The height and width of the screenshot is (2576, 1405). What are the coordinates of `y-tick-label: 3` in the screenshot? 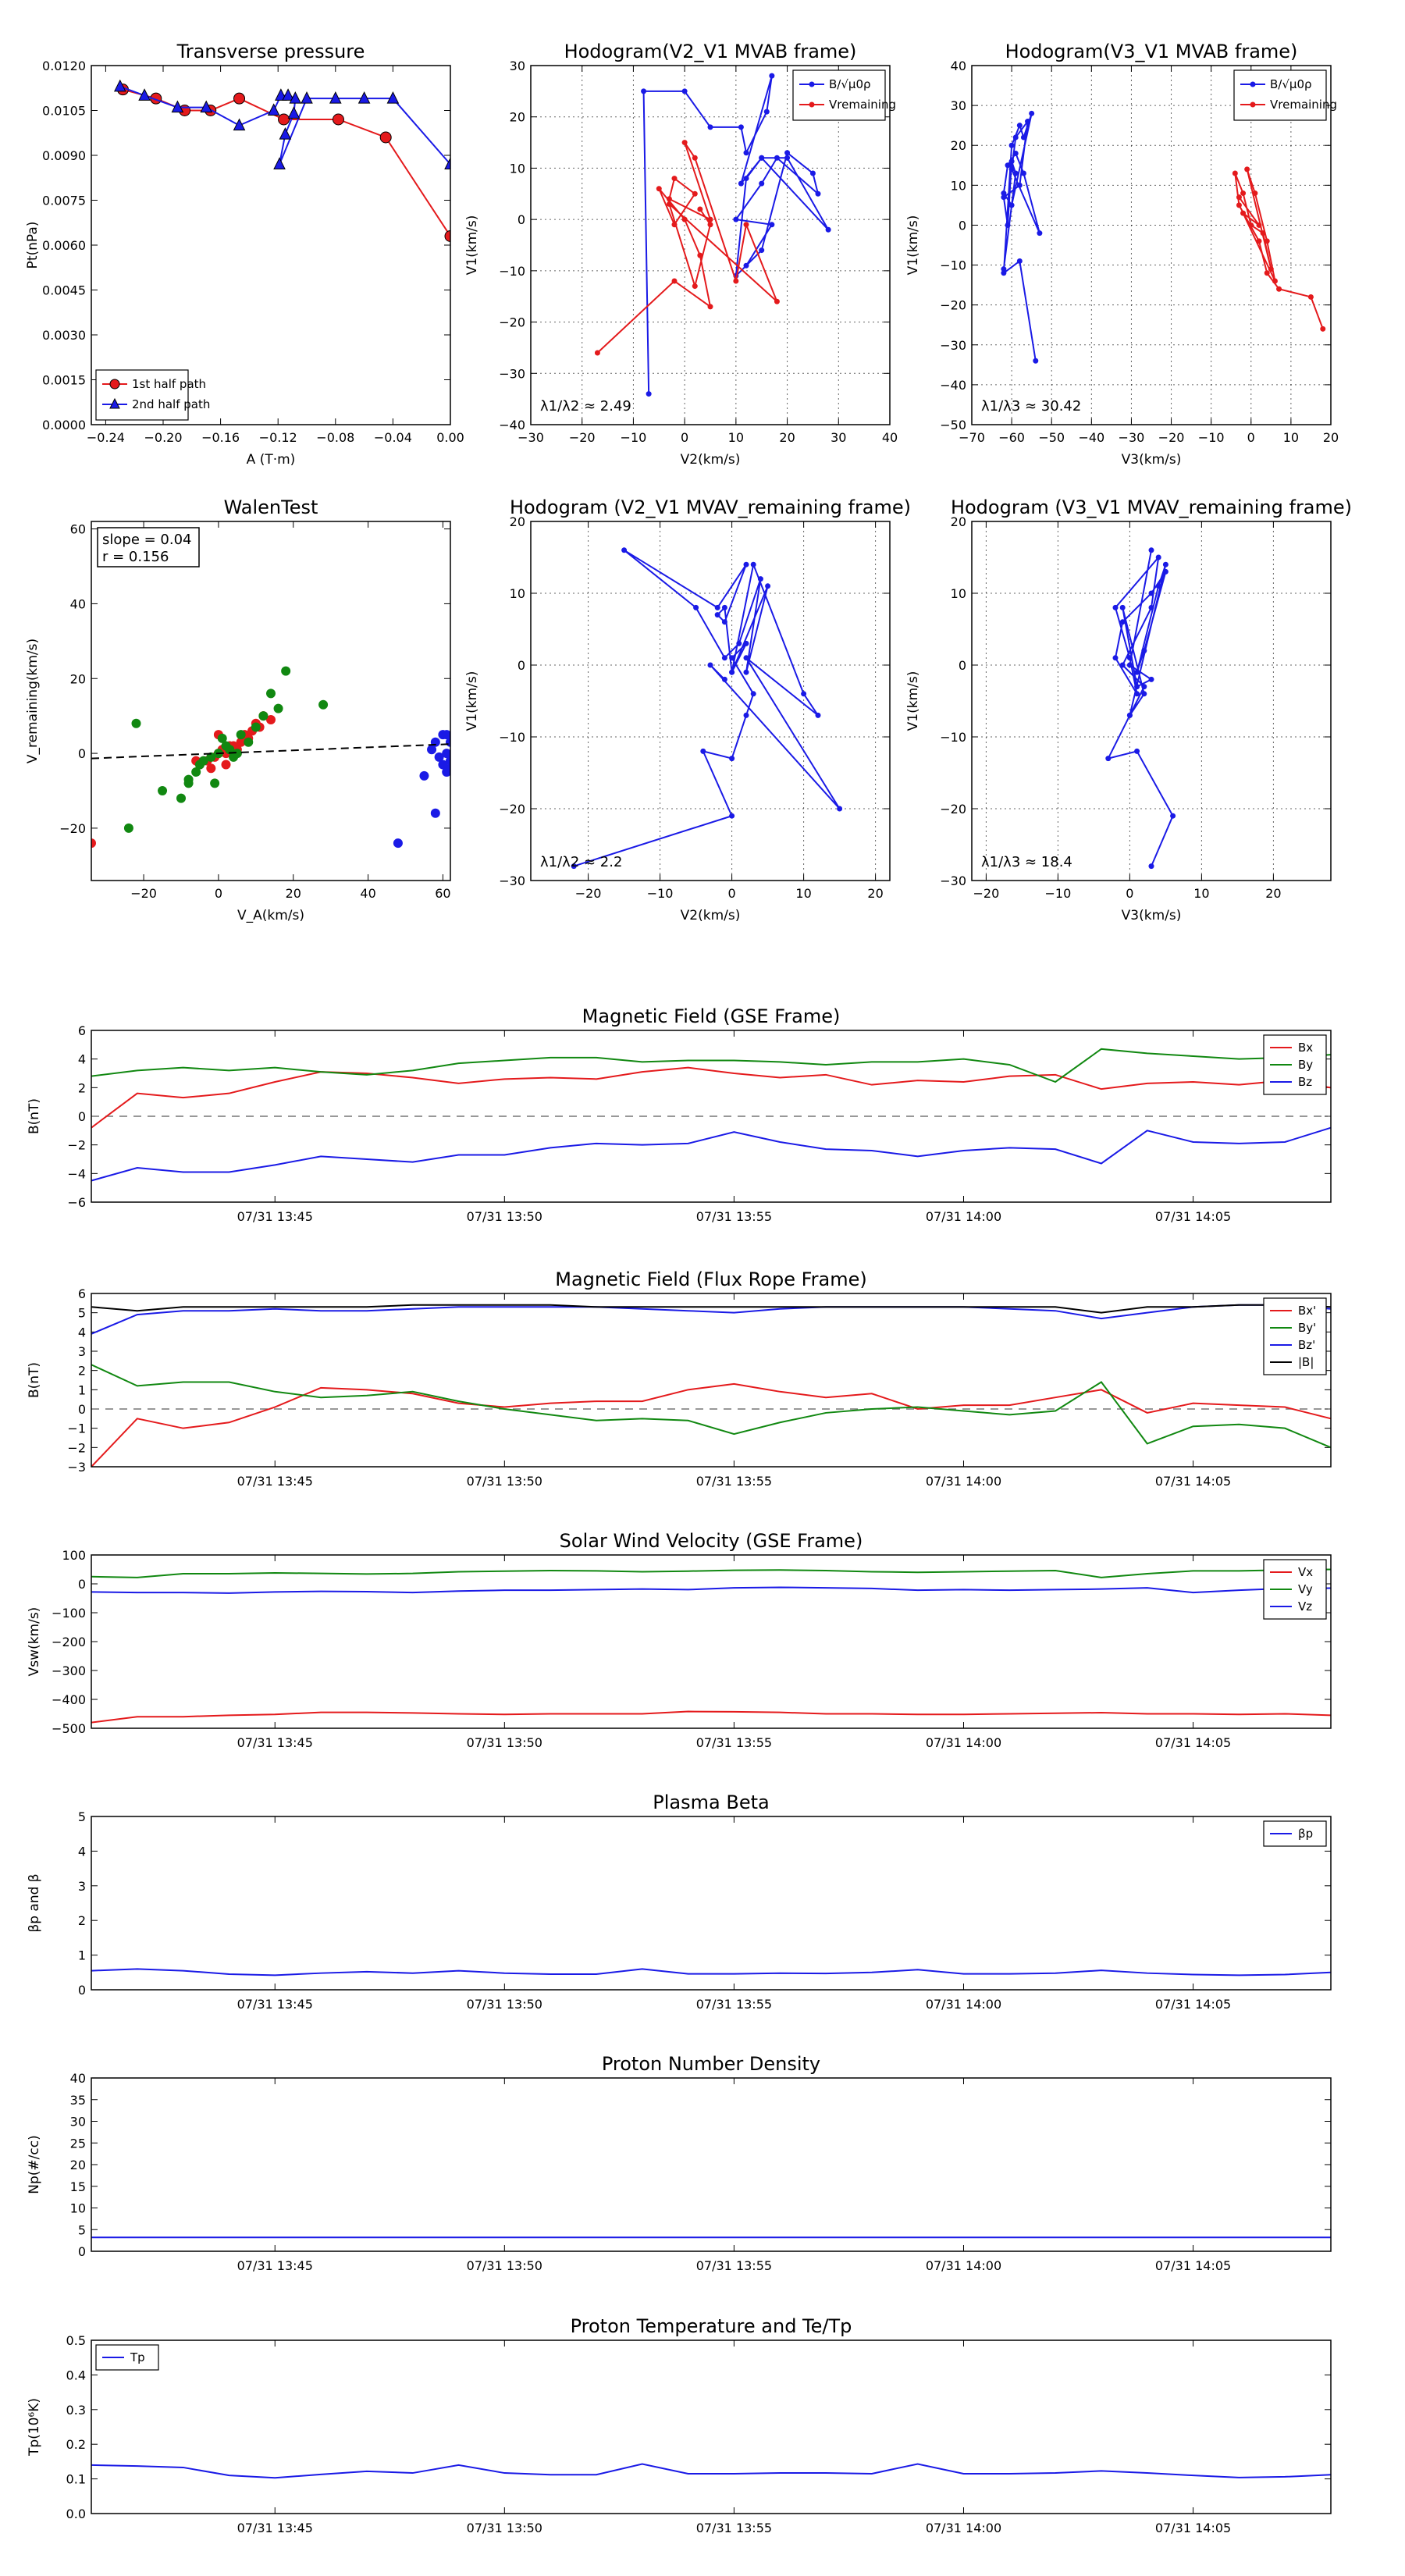 It's located at (82, 1351).